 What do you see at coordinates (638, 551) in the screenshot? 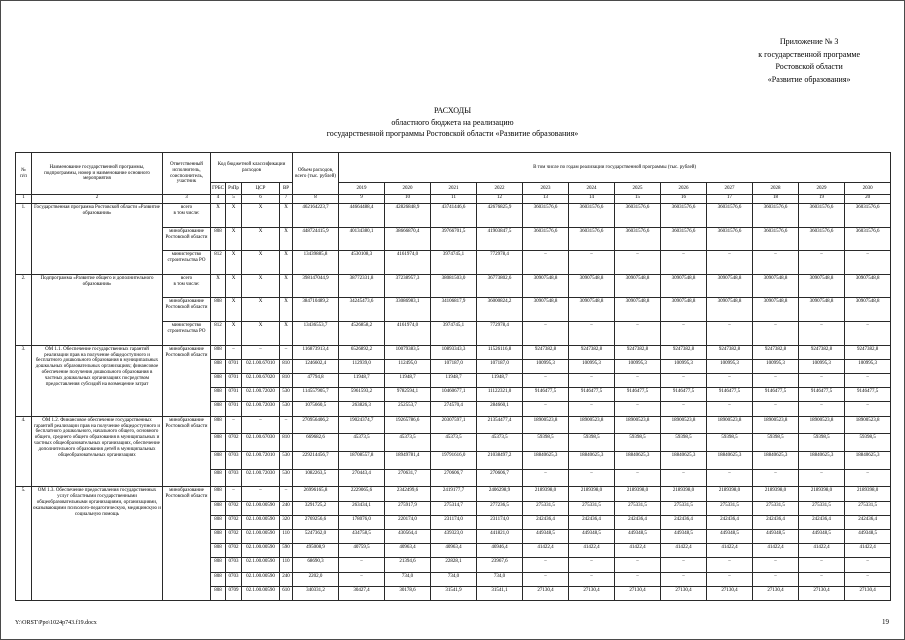
I see `year-value-cell: 41422,4` at bounding box center [638, 551].